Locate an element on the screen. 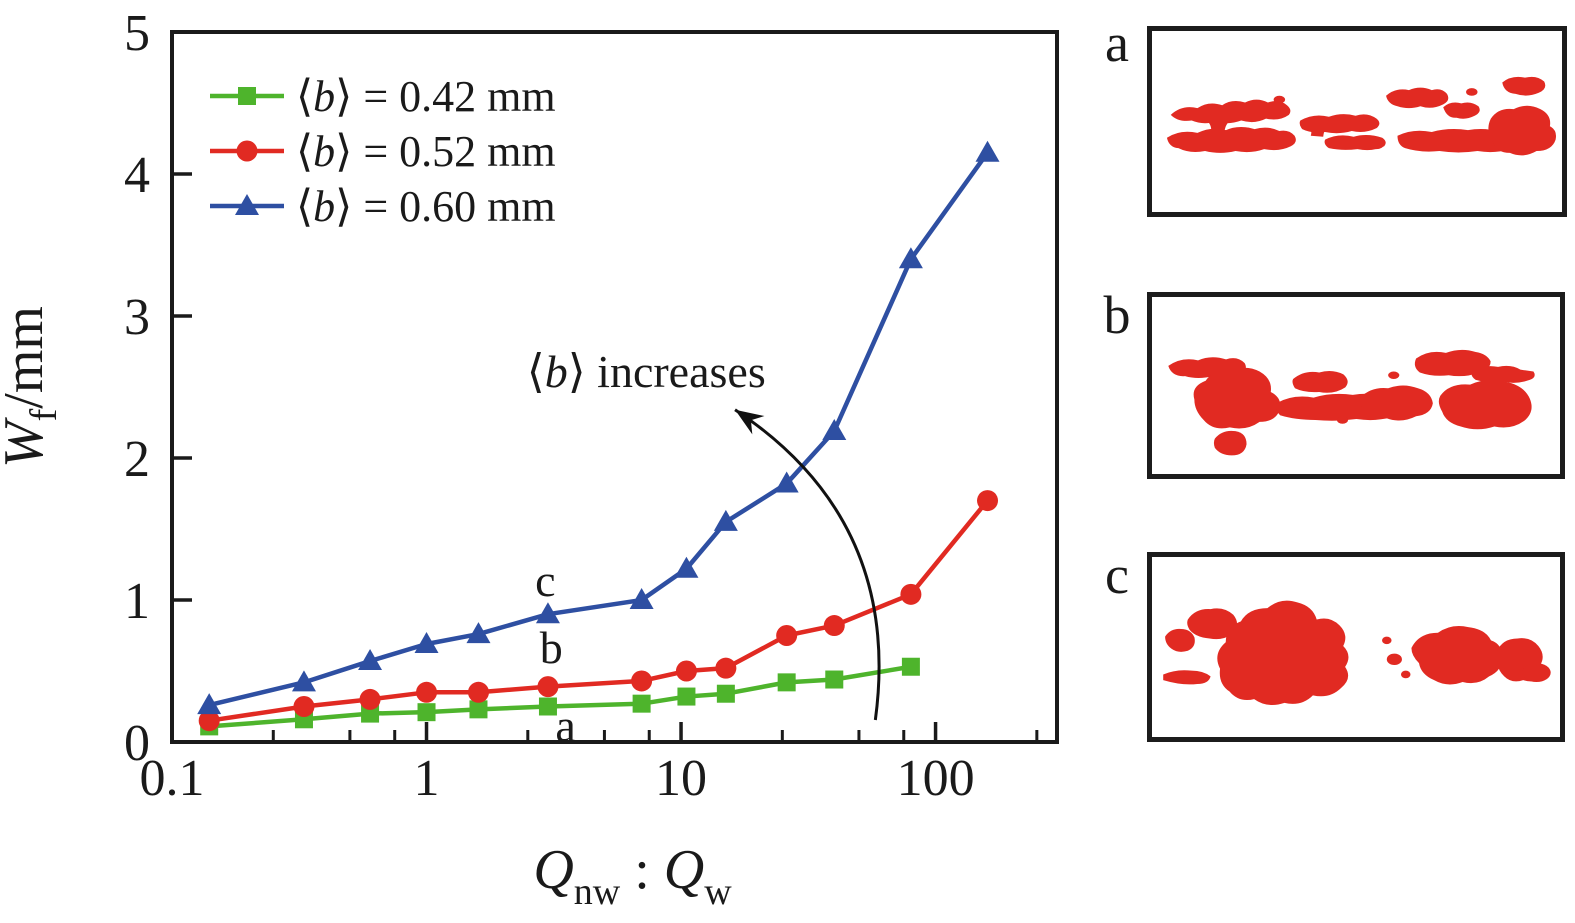  pattern-panel-c is located at coordinates (1356, 647).